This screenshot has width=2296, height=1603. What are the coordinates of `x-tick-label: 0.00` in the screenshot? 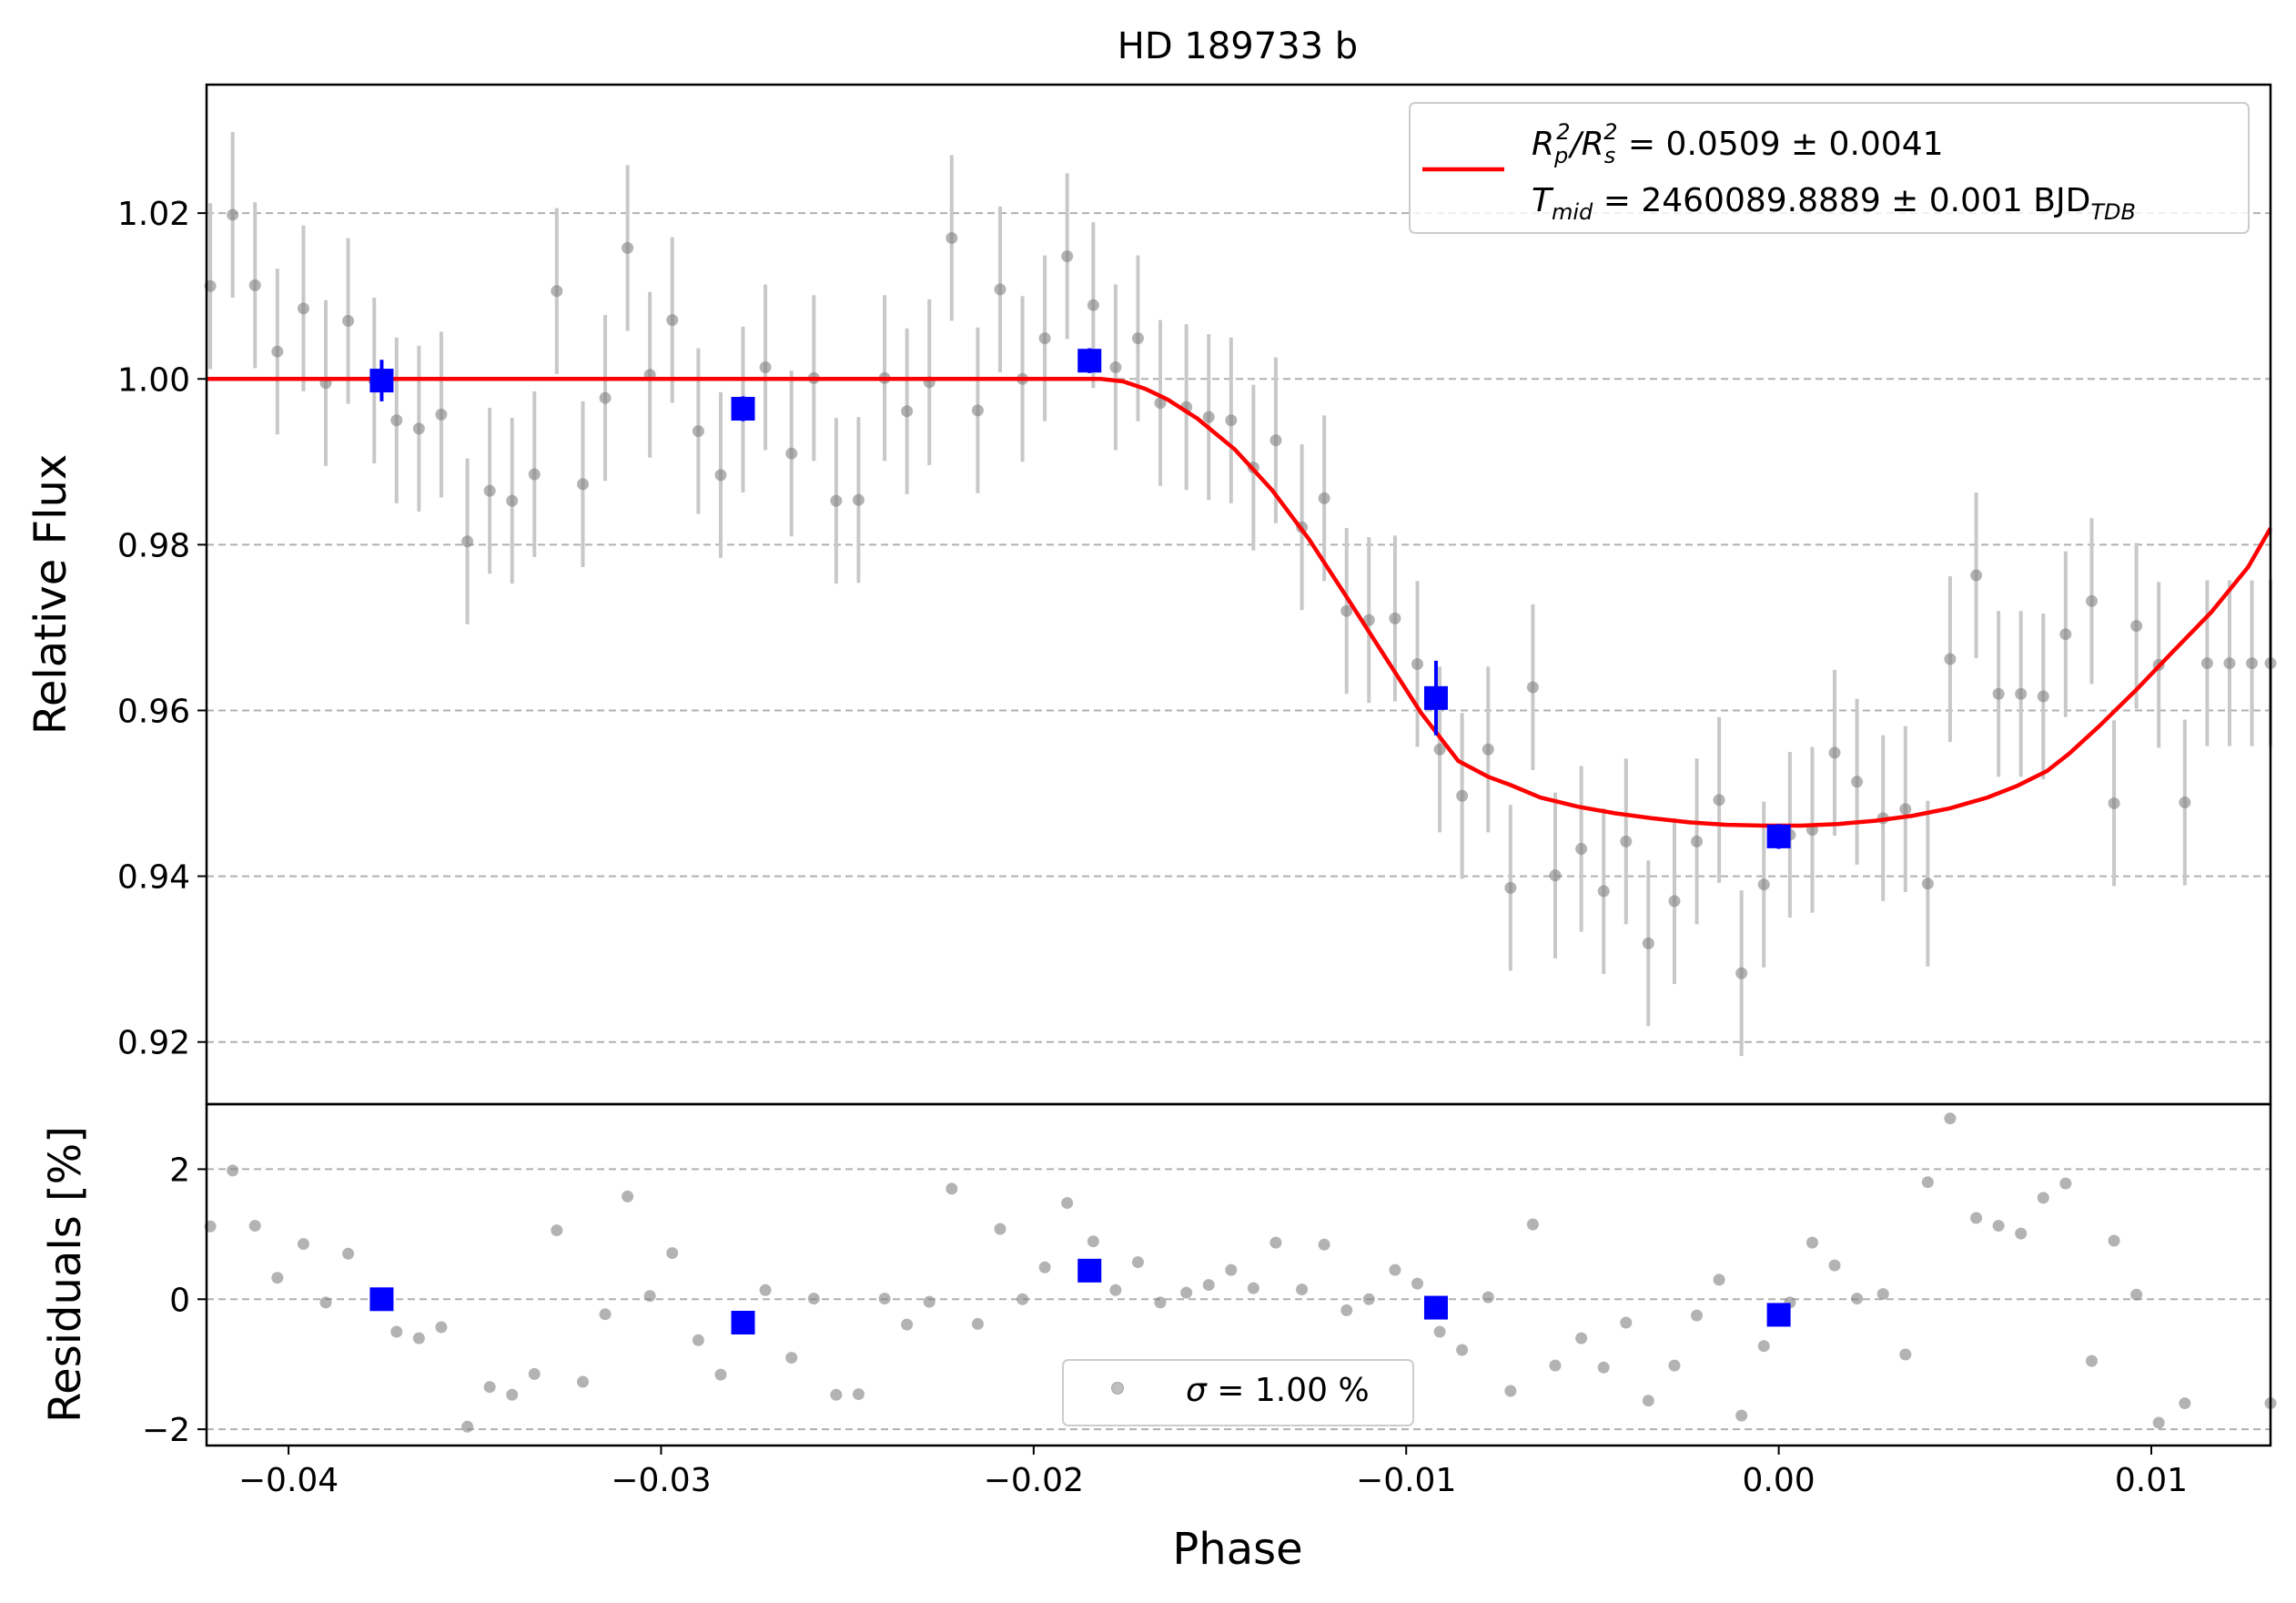 It's located at (1779, 1480).